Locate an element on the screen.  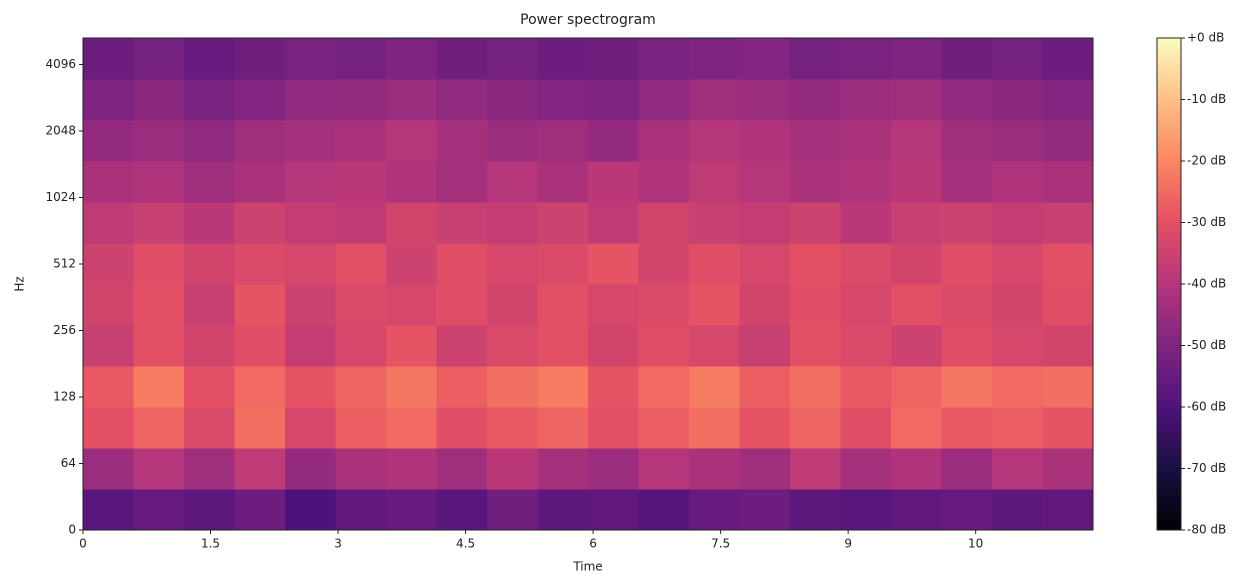
colorbar-tick-label: -10 dB is located at coordinates (1206, 99).